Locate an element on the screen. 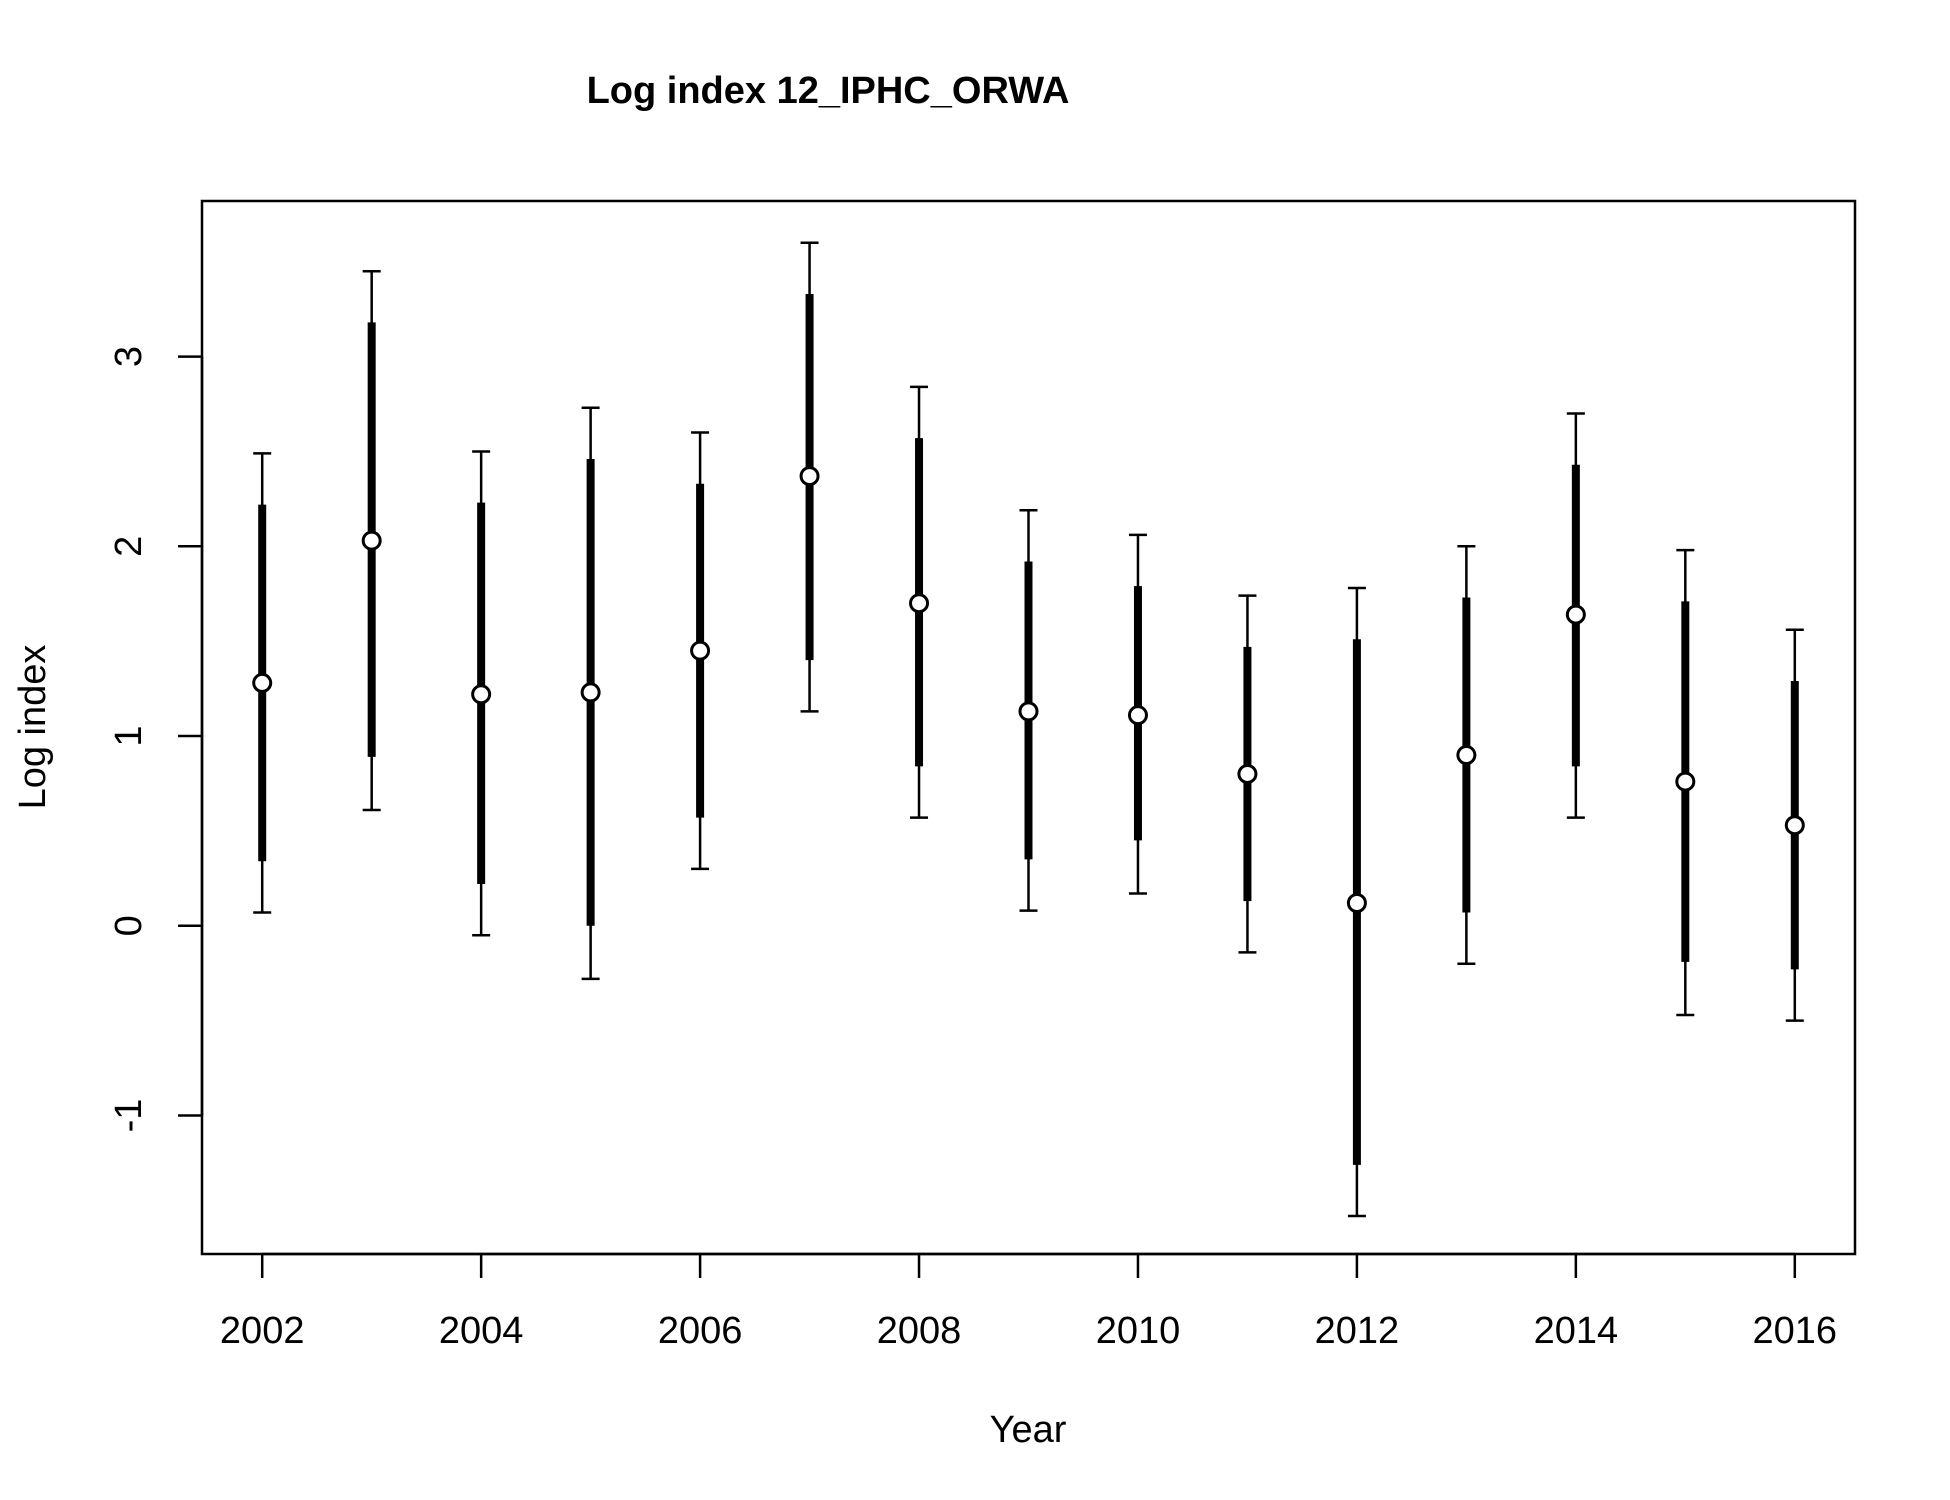 The width and height of the screenshot is (1950, 1500). x-tick-label: 2008 is located at coordinates (919, 1331).